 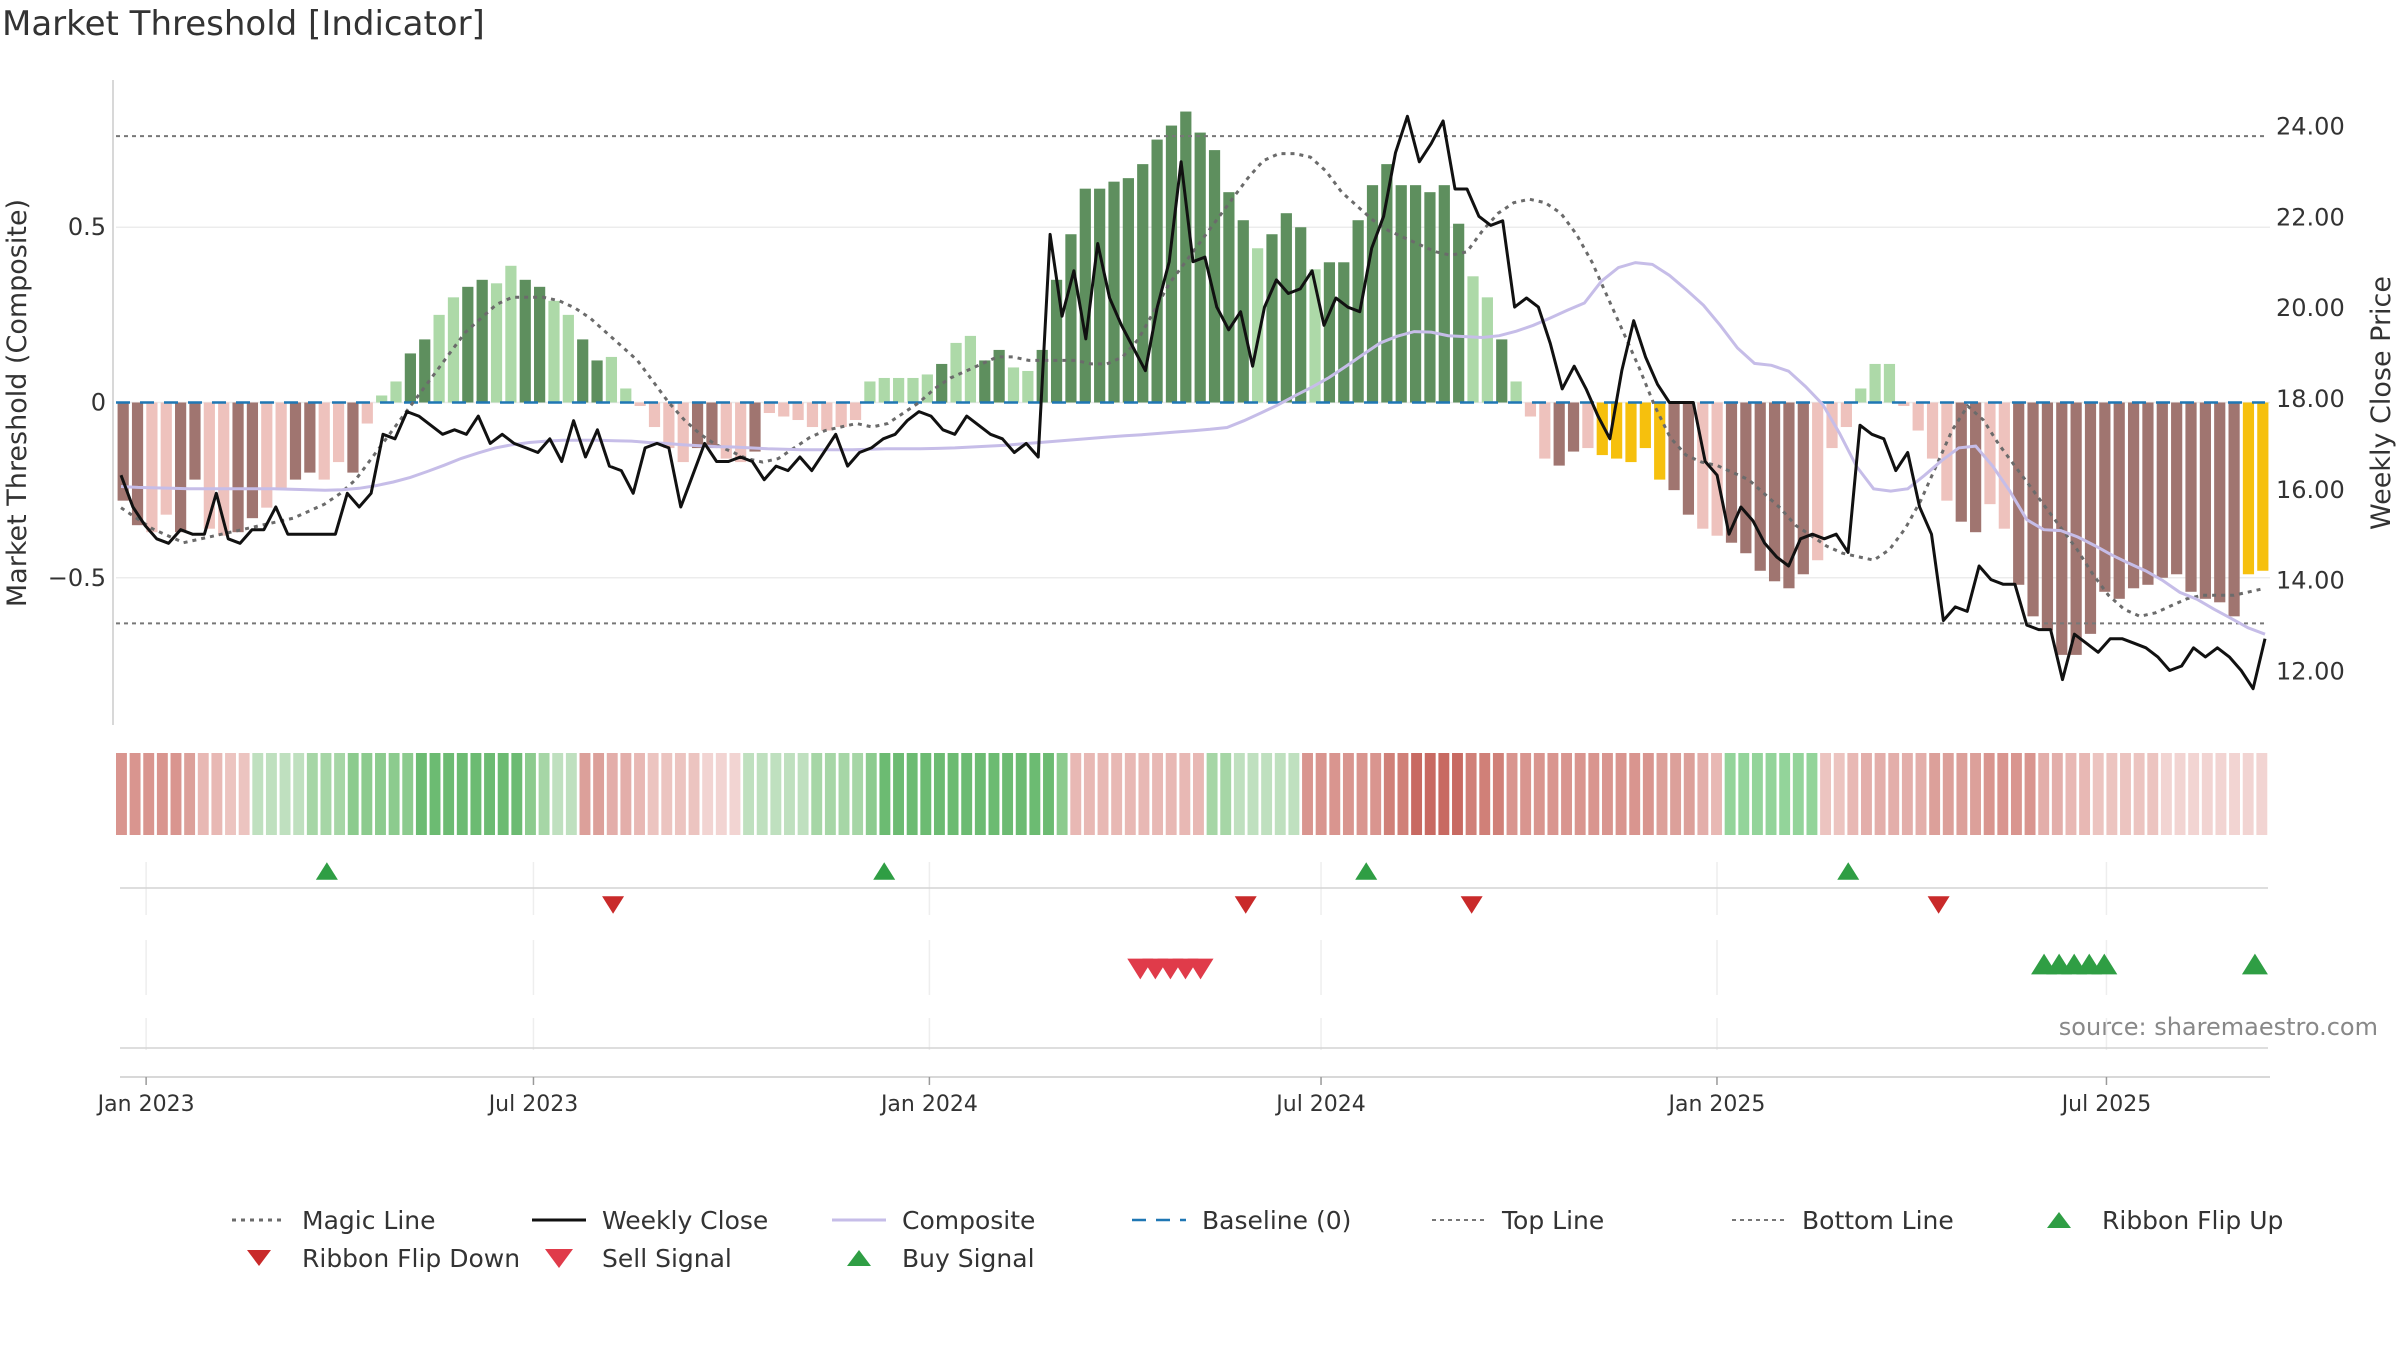 I want to click on y-left-tick-label: 0, so click(x=98, y=403).